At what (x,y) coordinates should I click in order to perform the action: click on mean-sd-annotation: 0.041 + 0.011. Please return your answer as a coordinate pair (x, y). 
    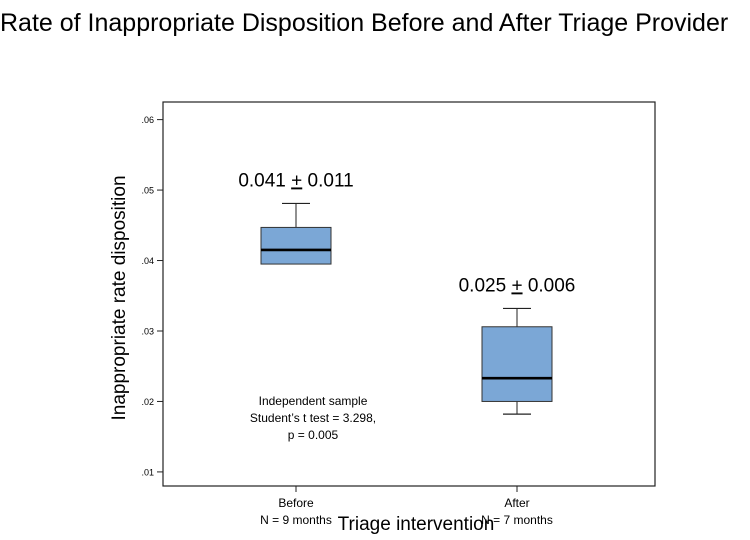
    Looking at the image, I should click on (295, 180).